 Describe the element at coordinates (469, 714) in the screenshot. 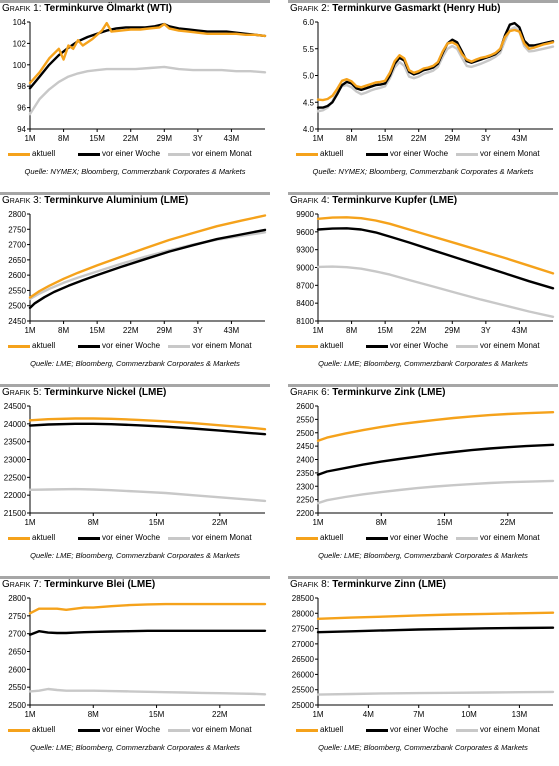

I see `x-tick-label: 10M` at that location.